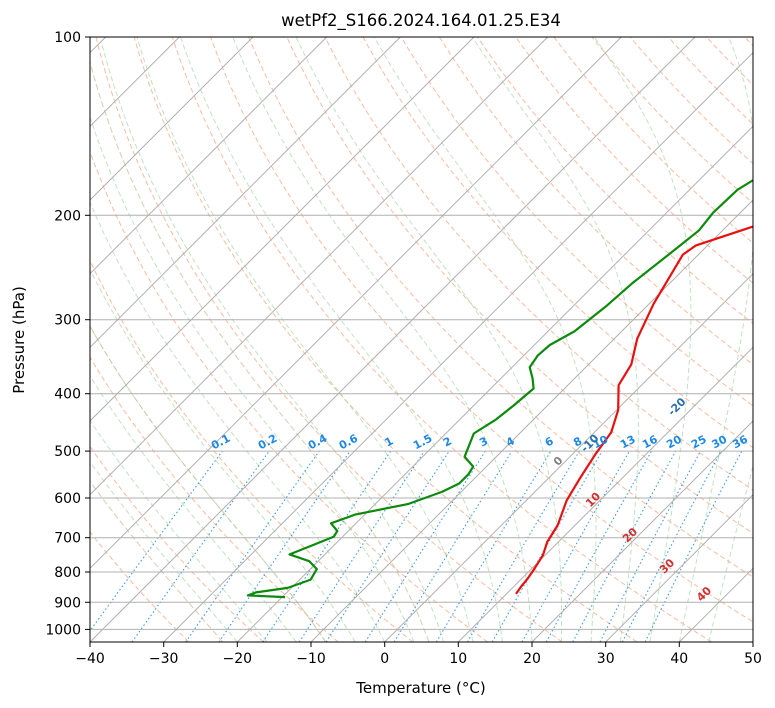 Image resolution: width=775 pixels, height=708 pixels. I want to click on mixing-ratio-label: 3, so click(483, 441).